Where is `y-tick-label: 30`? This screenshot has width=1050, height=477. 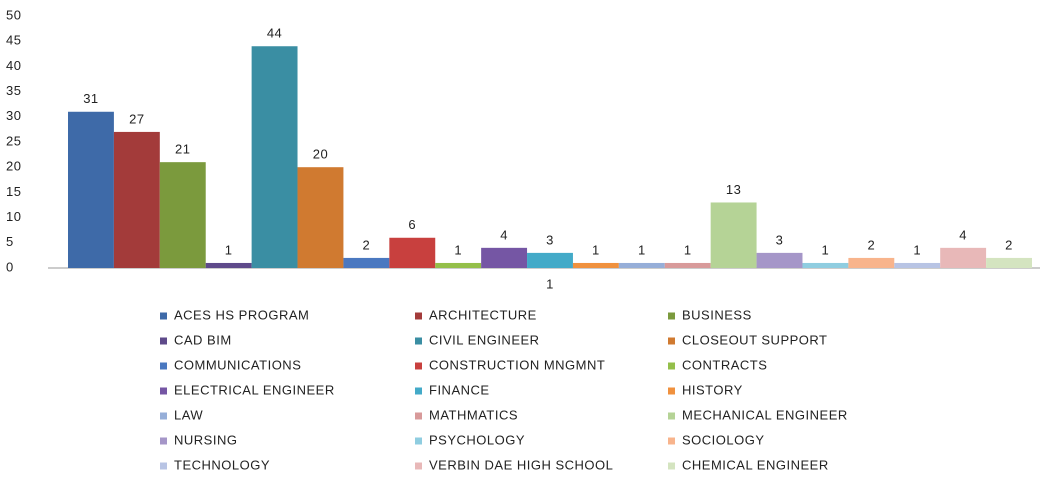 y-tick-label: 30 is located at coordinates (13, 115).